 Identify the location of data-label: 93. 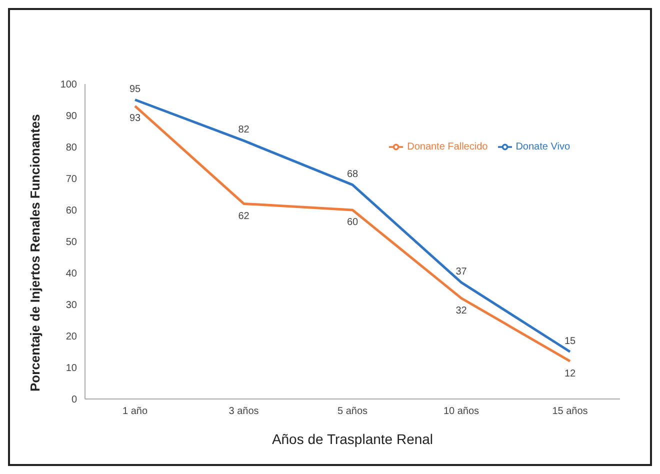
(135, 118).